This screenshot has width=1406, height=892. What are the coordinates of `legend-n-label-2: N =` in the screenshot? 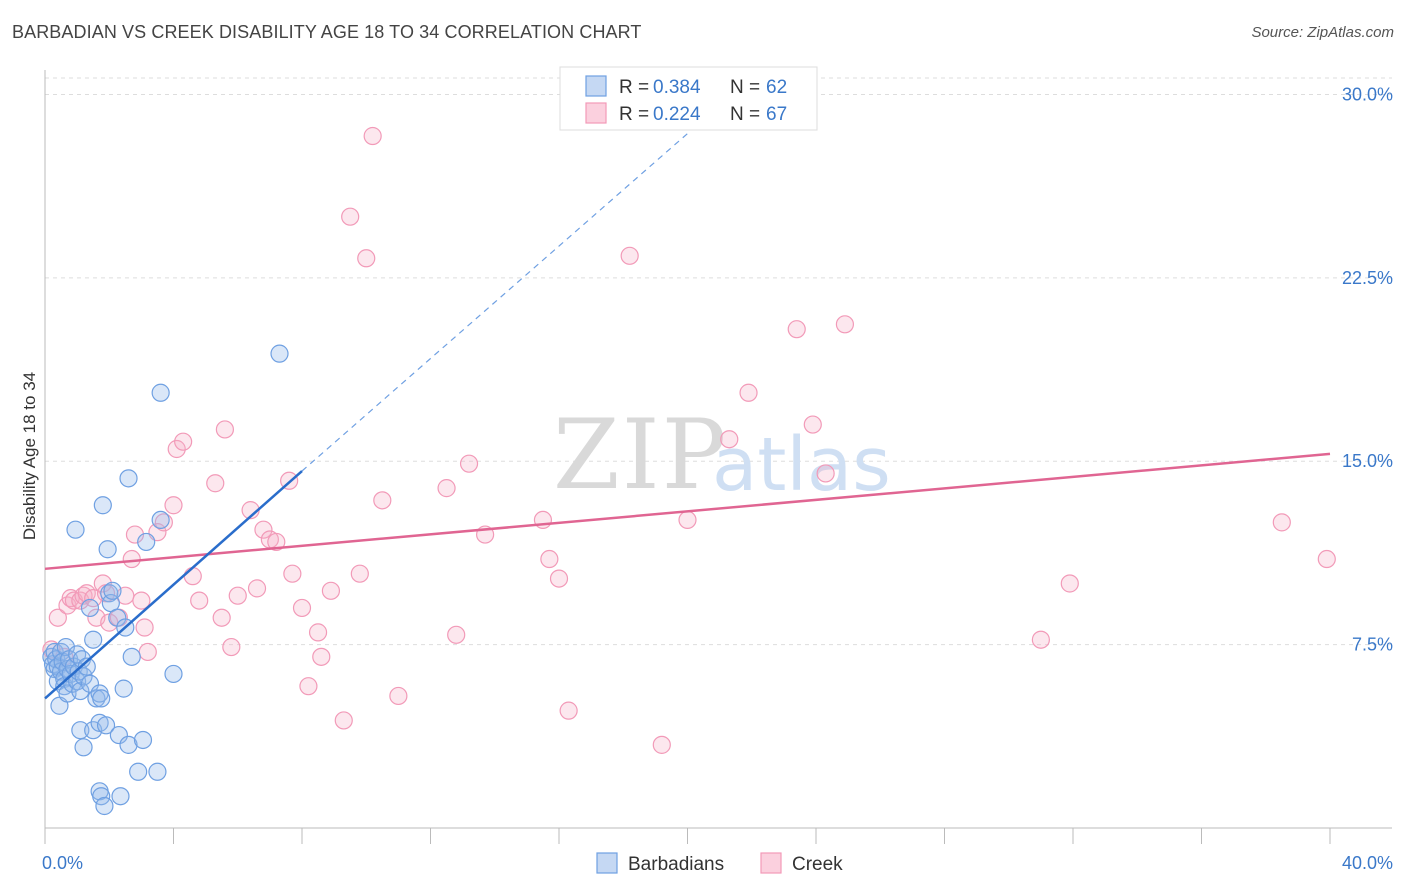 It's located at (745, 114).